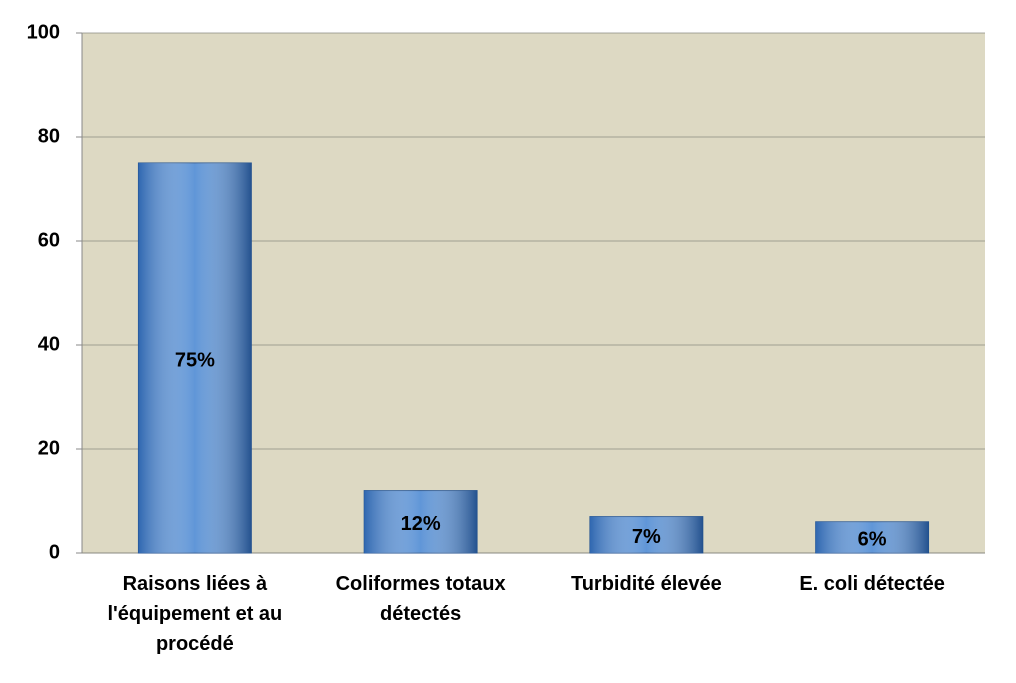  I want to click on value-label: 6%, so click(872, 540).